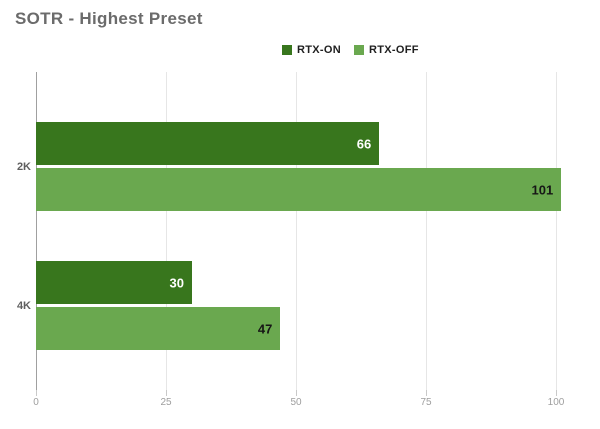  What do you see at coordinates (296, 402) in the screenshot?
I see `tick-label-50: 50` at bounding box center [296, 402].